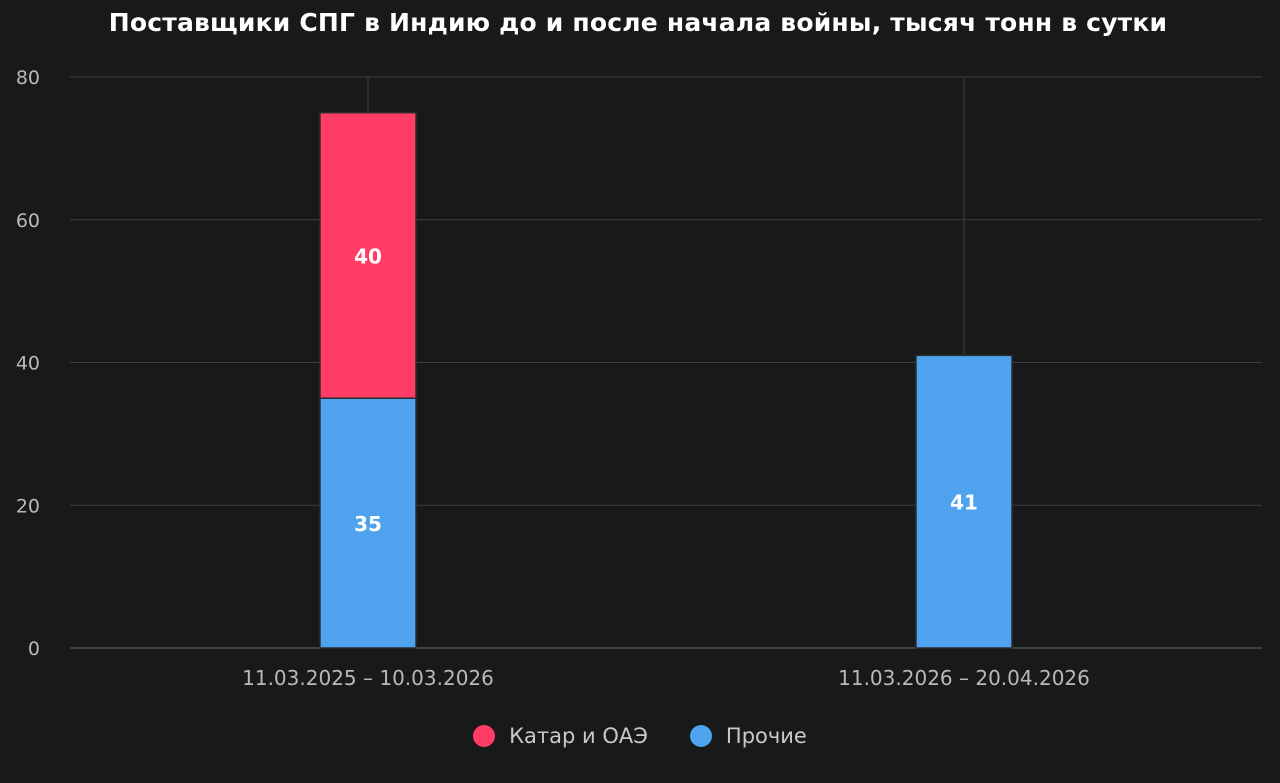 This screenshot has height=783, width=1280. I want to click on legend-label-others: Прочие, so click(766, 736).